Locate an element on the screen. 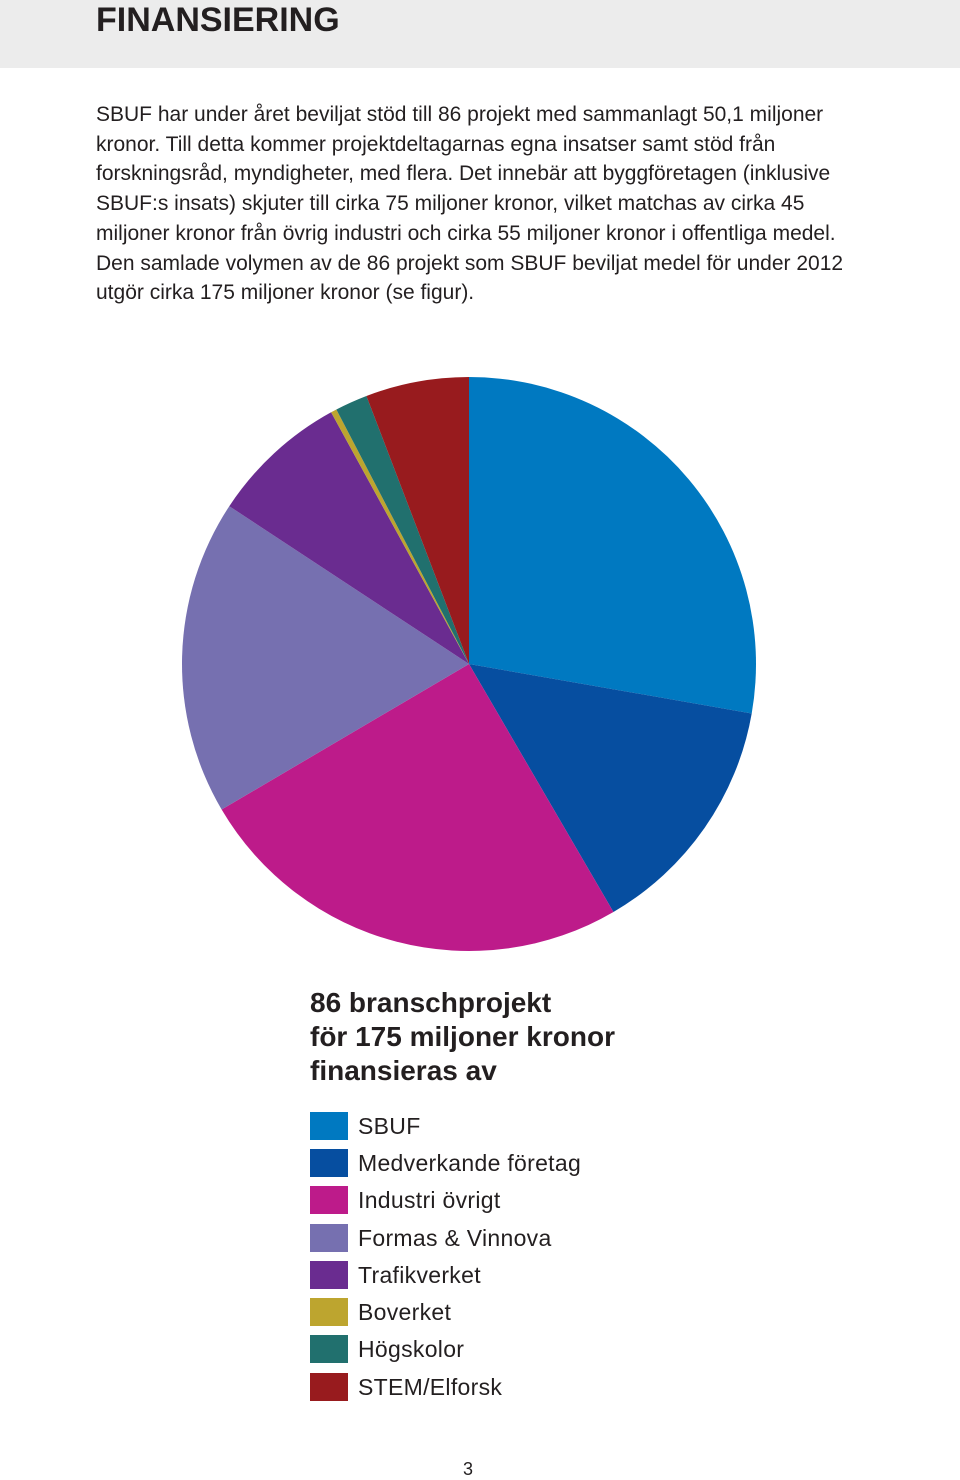 This screenshot has height=1480, width=960. pie-slice-sbuf is located at coordinates (613, 545).